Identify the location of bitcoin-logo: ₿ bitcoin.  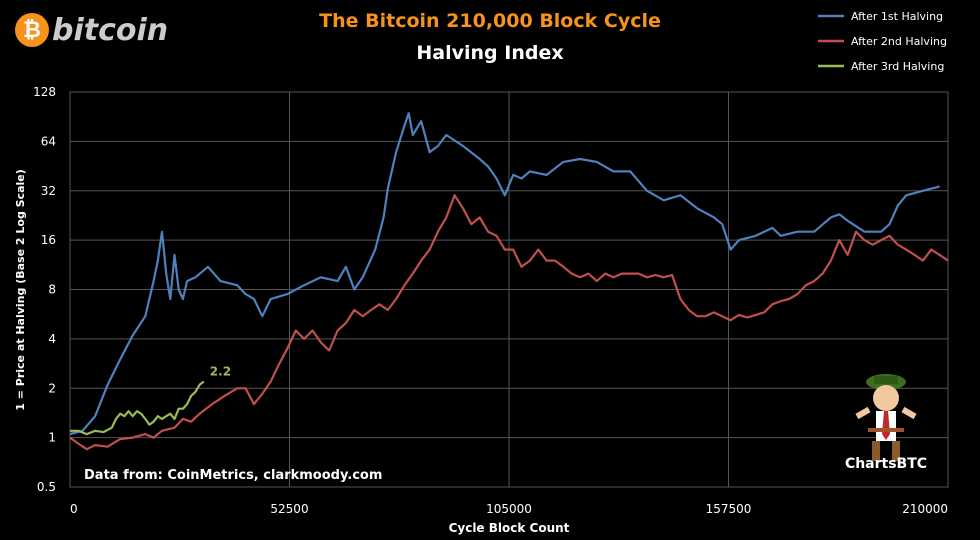
(91, 30).